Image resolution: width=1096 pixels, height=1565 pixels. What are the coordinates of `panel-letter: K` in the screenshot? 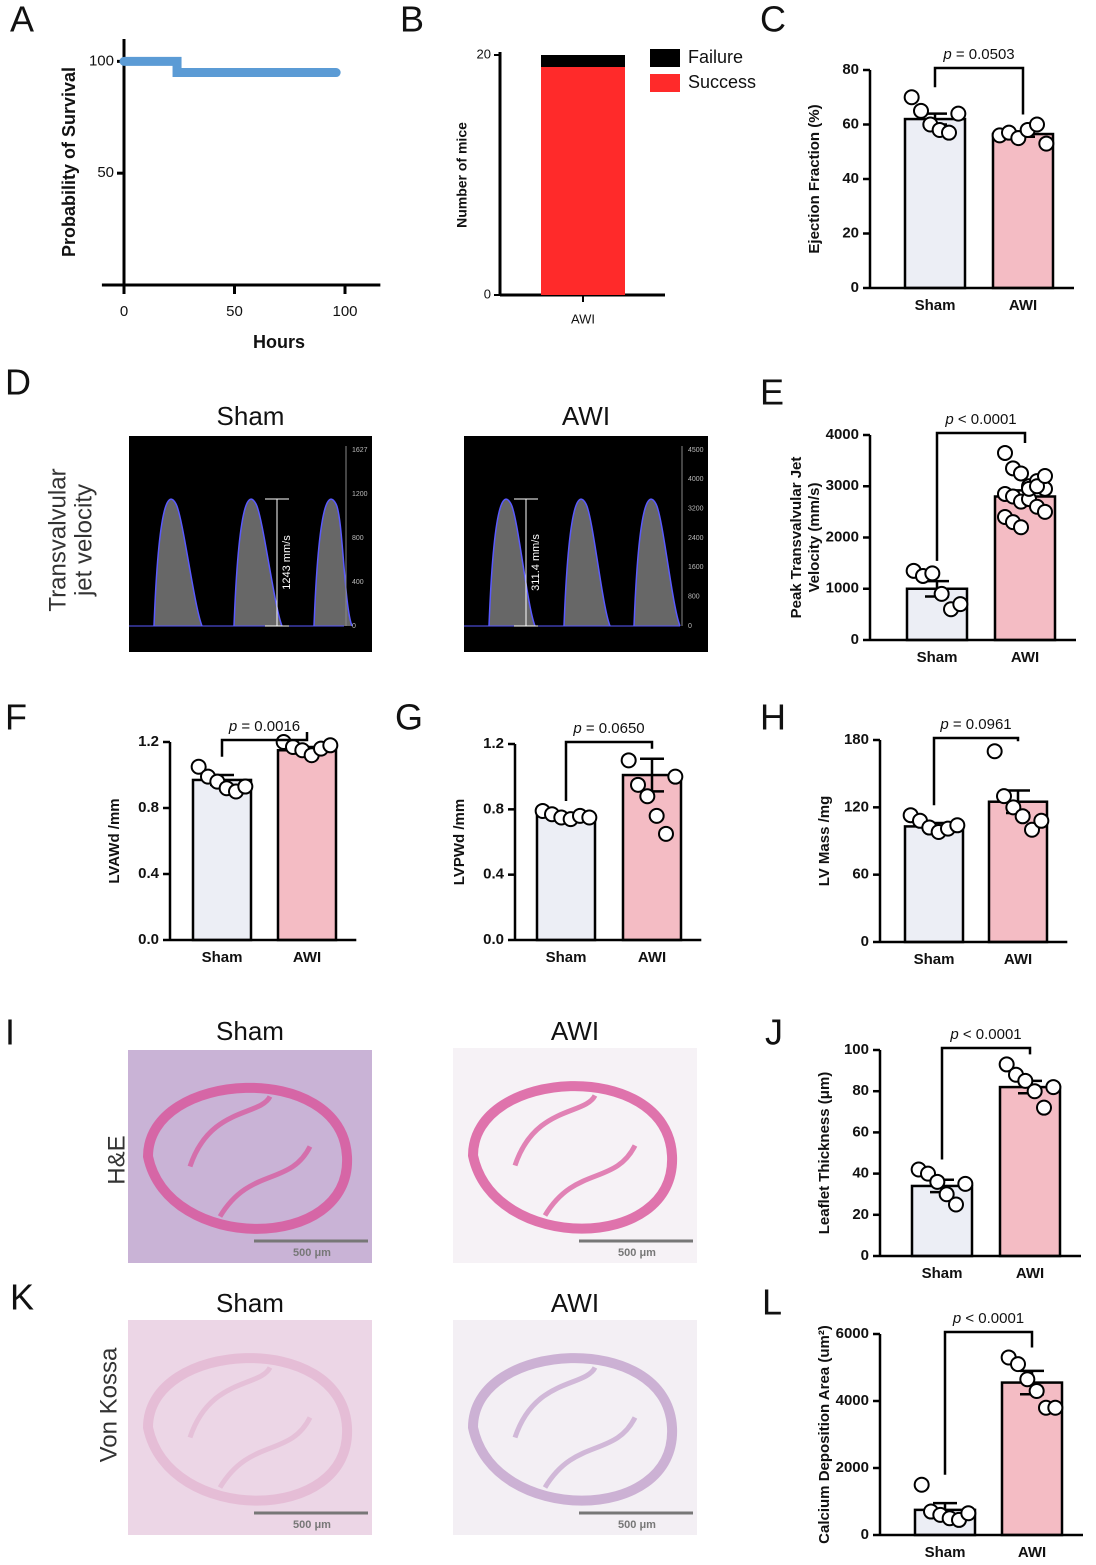 It's located at (22, 1297).